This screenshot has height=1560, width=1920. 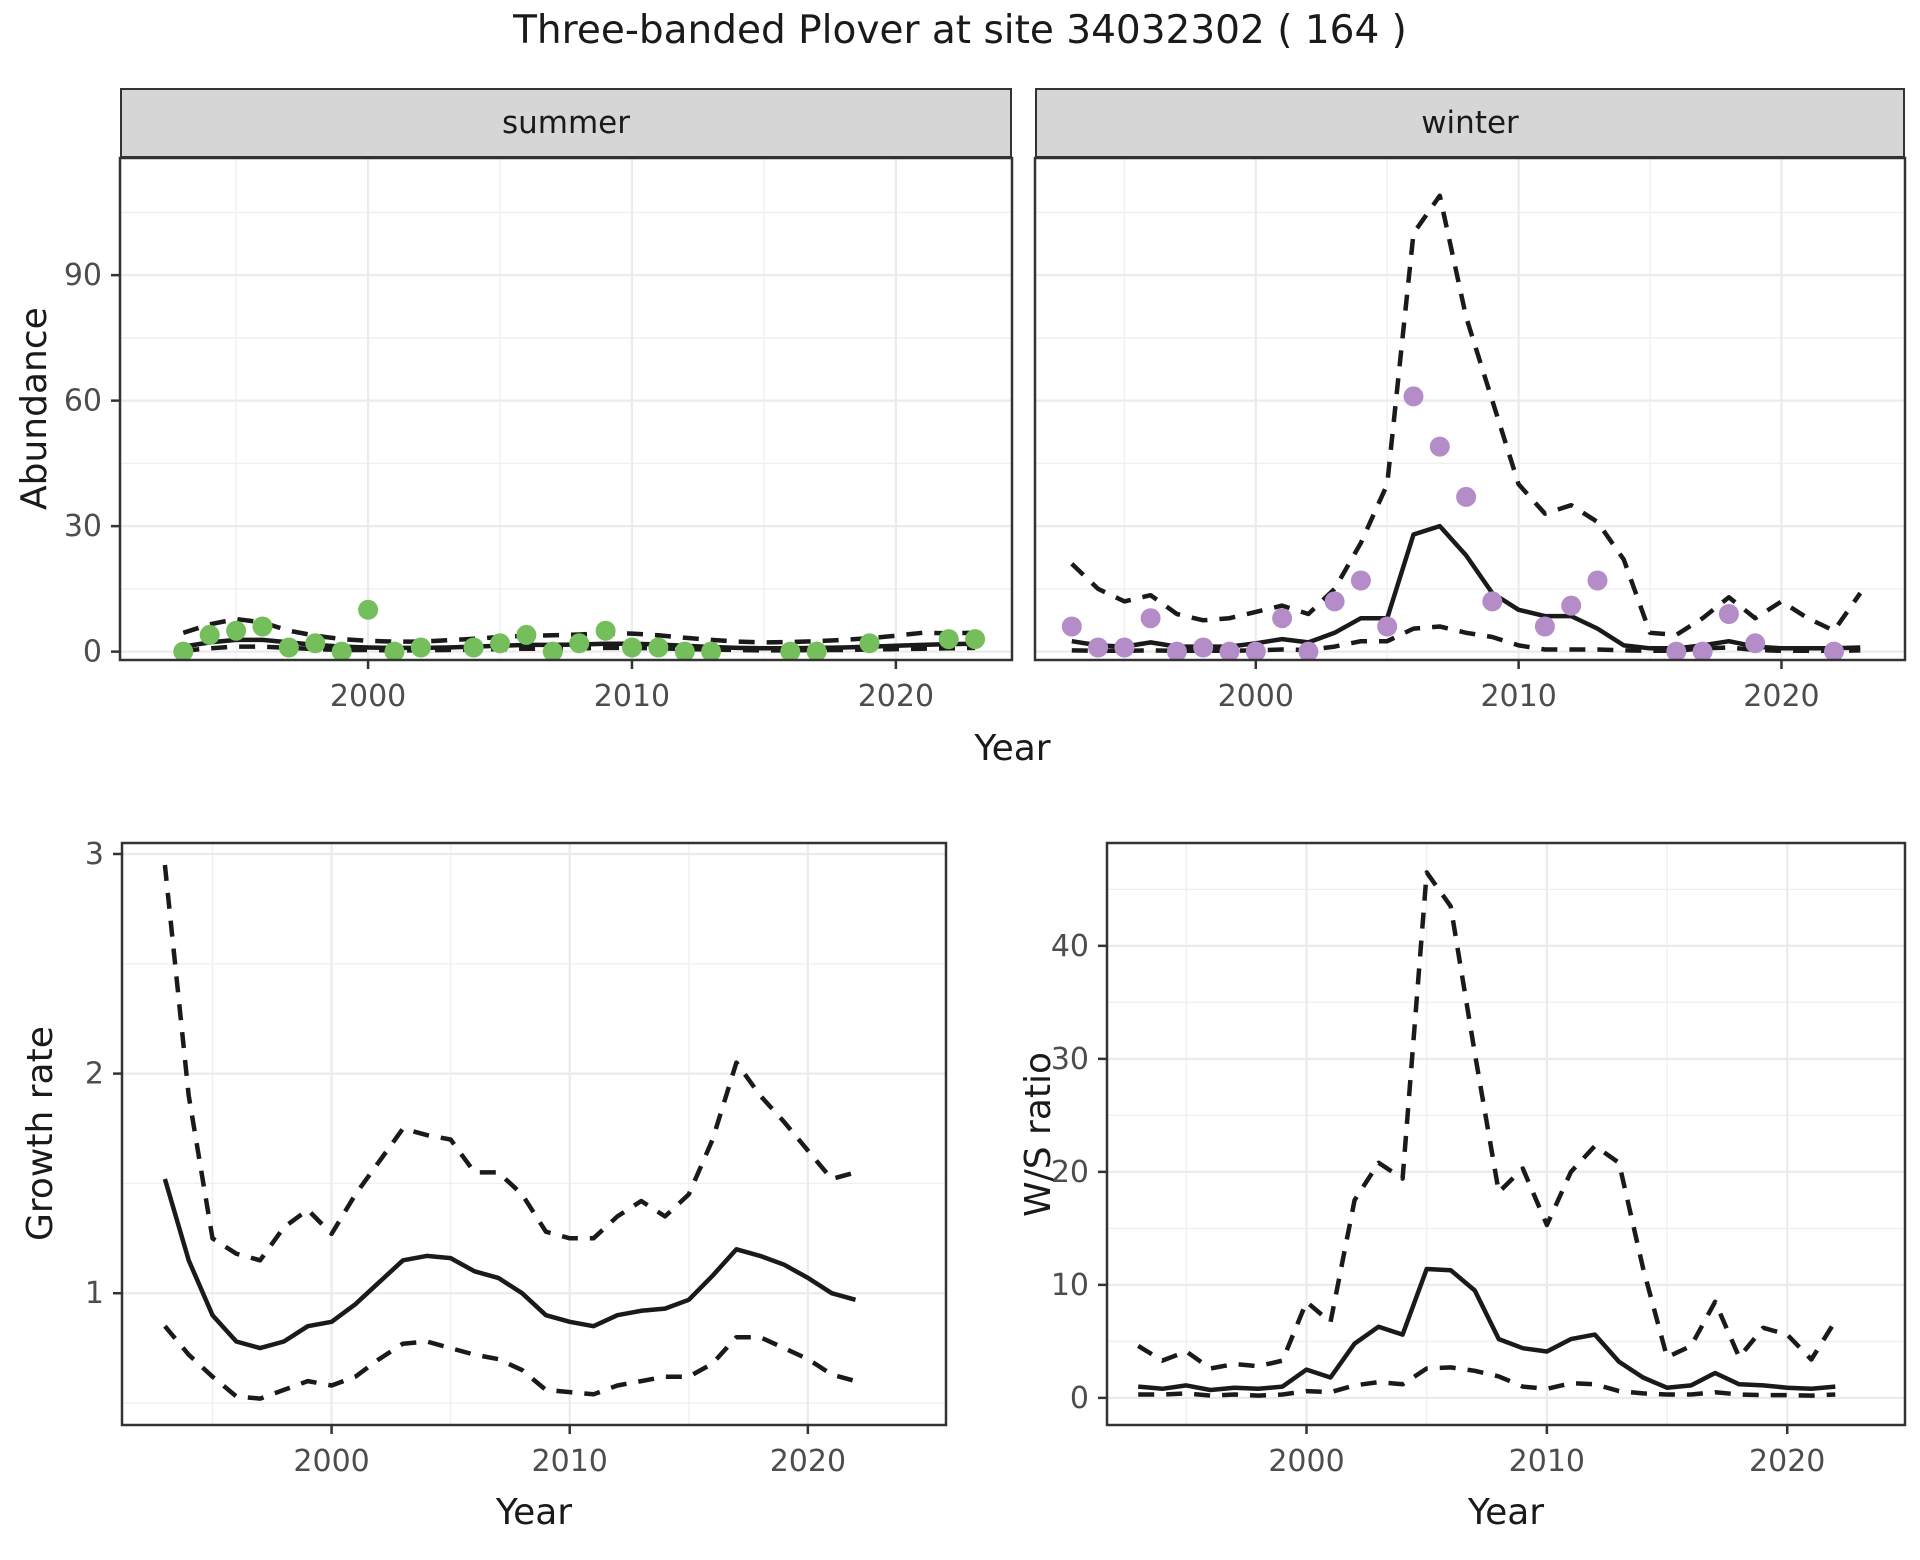 I want to click on y-tick-label: 3, so click(x=94, y=854).